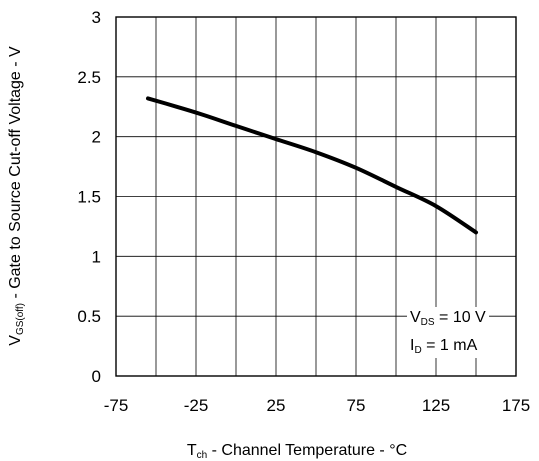 Image resolution: width=539 pixels, height=461 pixels. I want to click on x-tick-label: 75, so click(356, 405).